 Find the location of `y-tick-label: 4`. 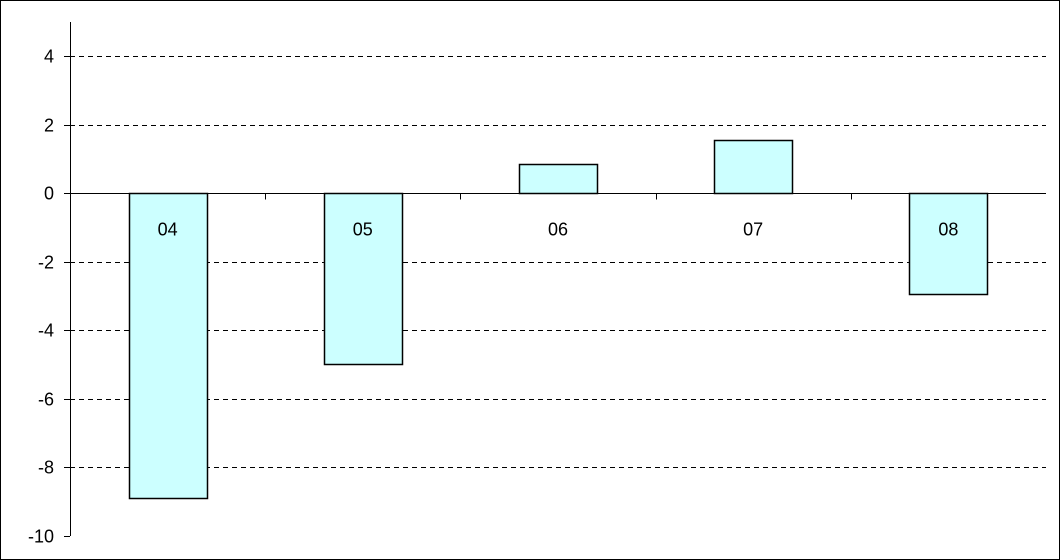

y-tick-label: 4 is located at coordinates (49, 57).